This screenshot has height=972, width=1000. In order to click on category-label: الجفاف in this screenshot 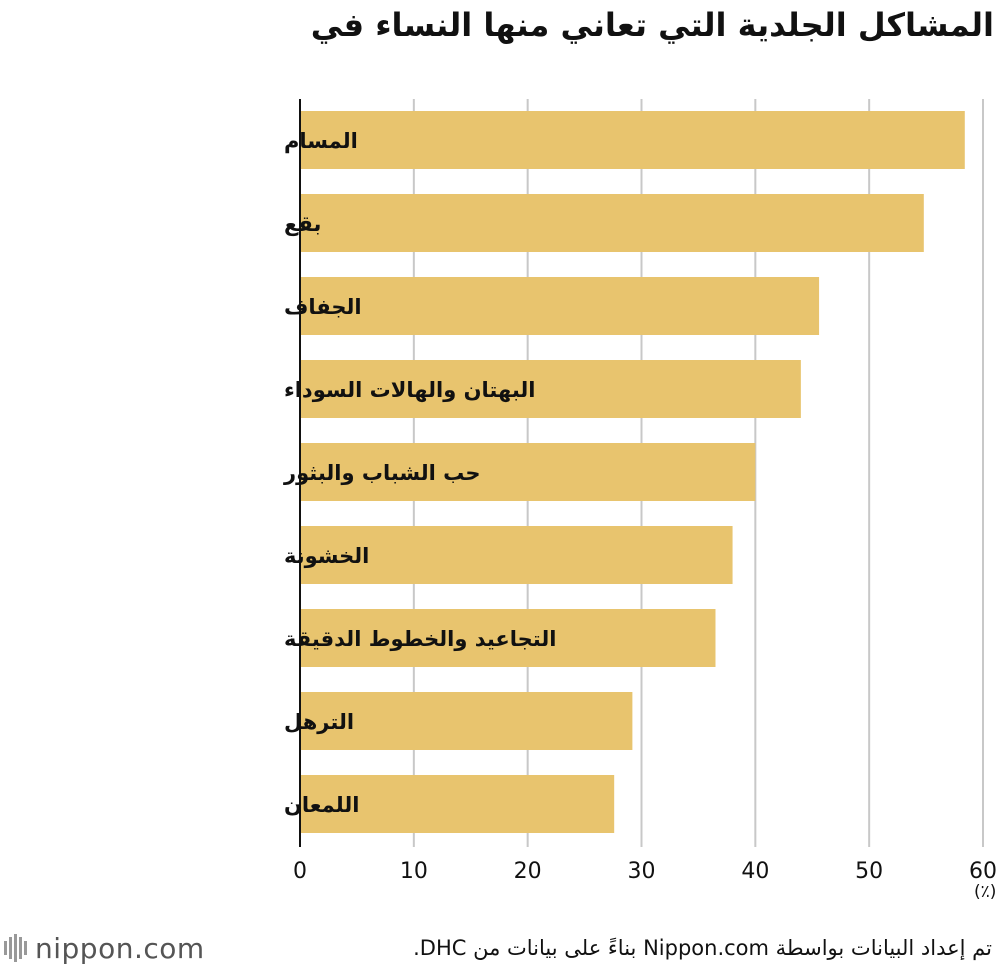, I will do `click(323, 307)`.